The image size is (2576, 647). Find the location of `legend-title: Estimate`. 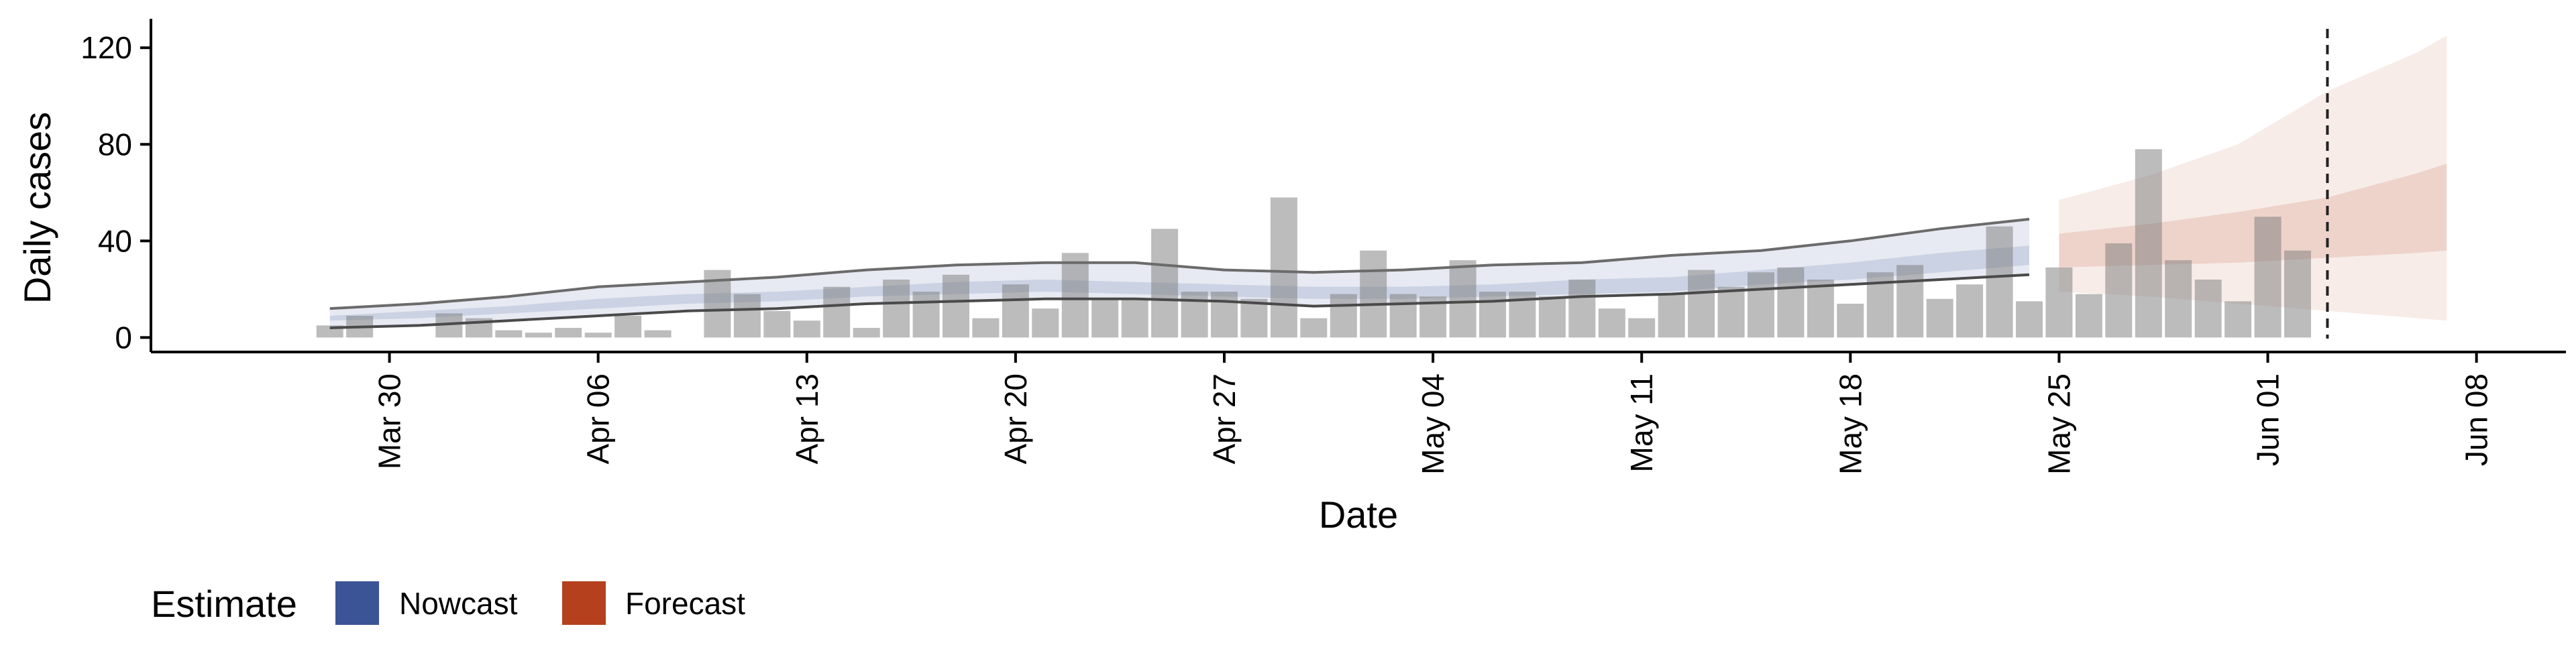

legend-title: Estimate is located at coordinates (224, 604).